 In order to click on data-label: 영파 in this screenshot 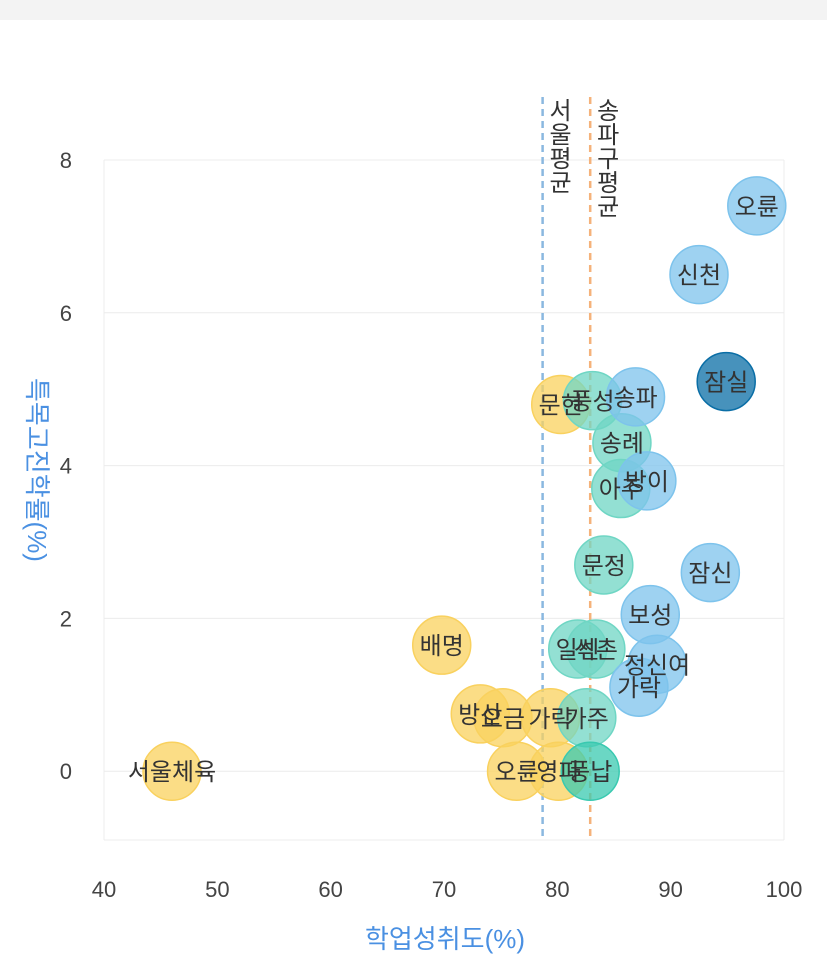, I will do `click(558, 772)`.